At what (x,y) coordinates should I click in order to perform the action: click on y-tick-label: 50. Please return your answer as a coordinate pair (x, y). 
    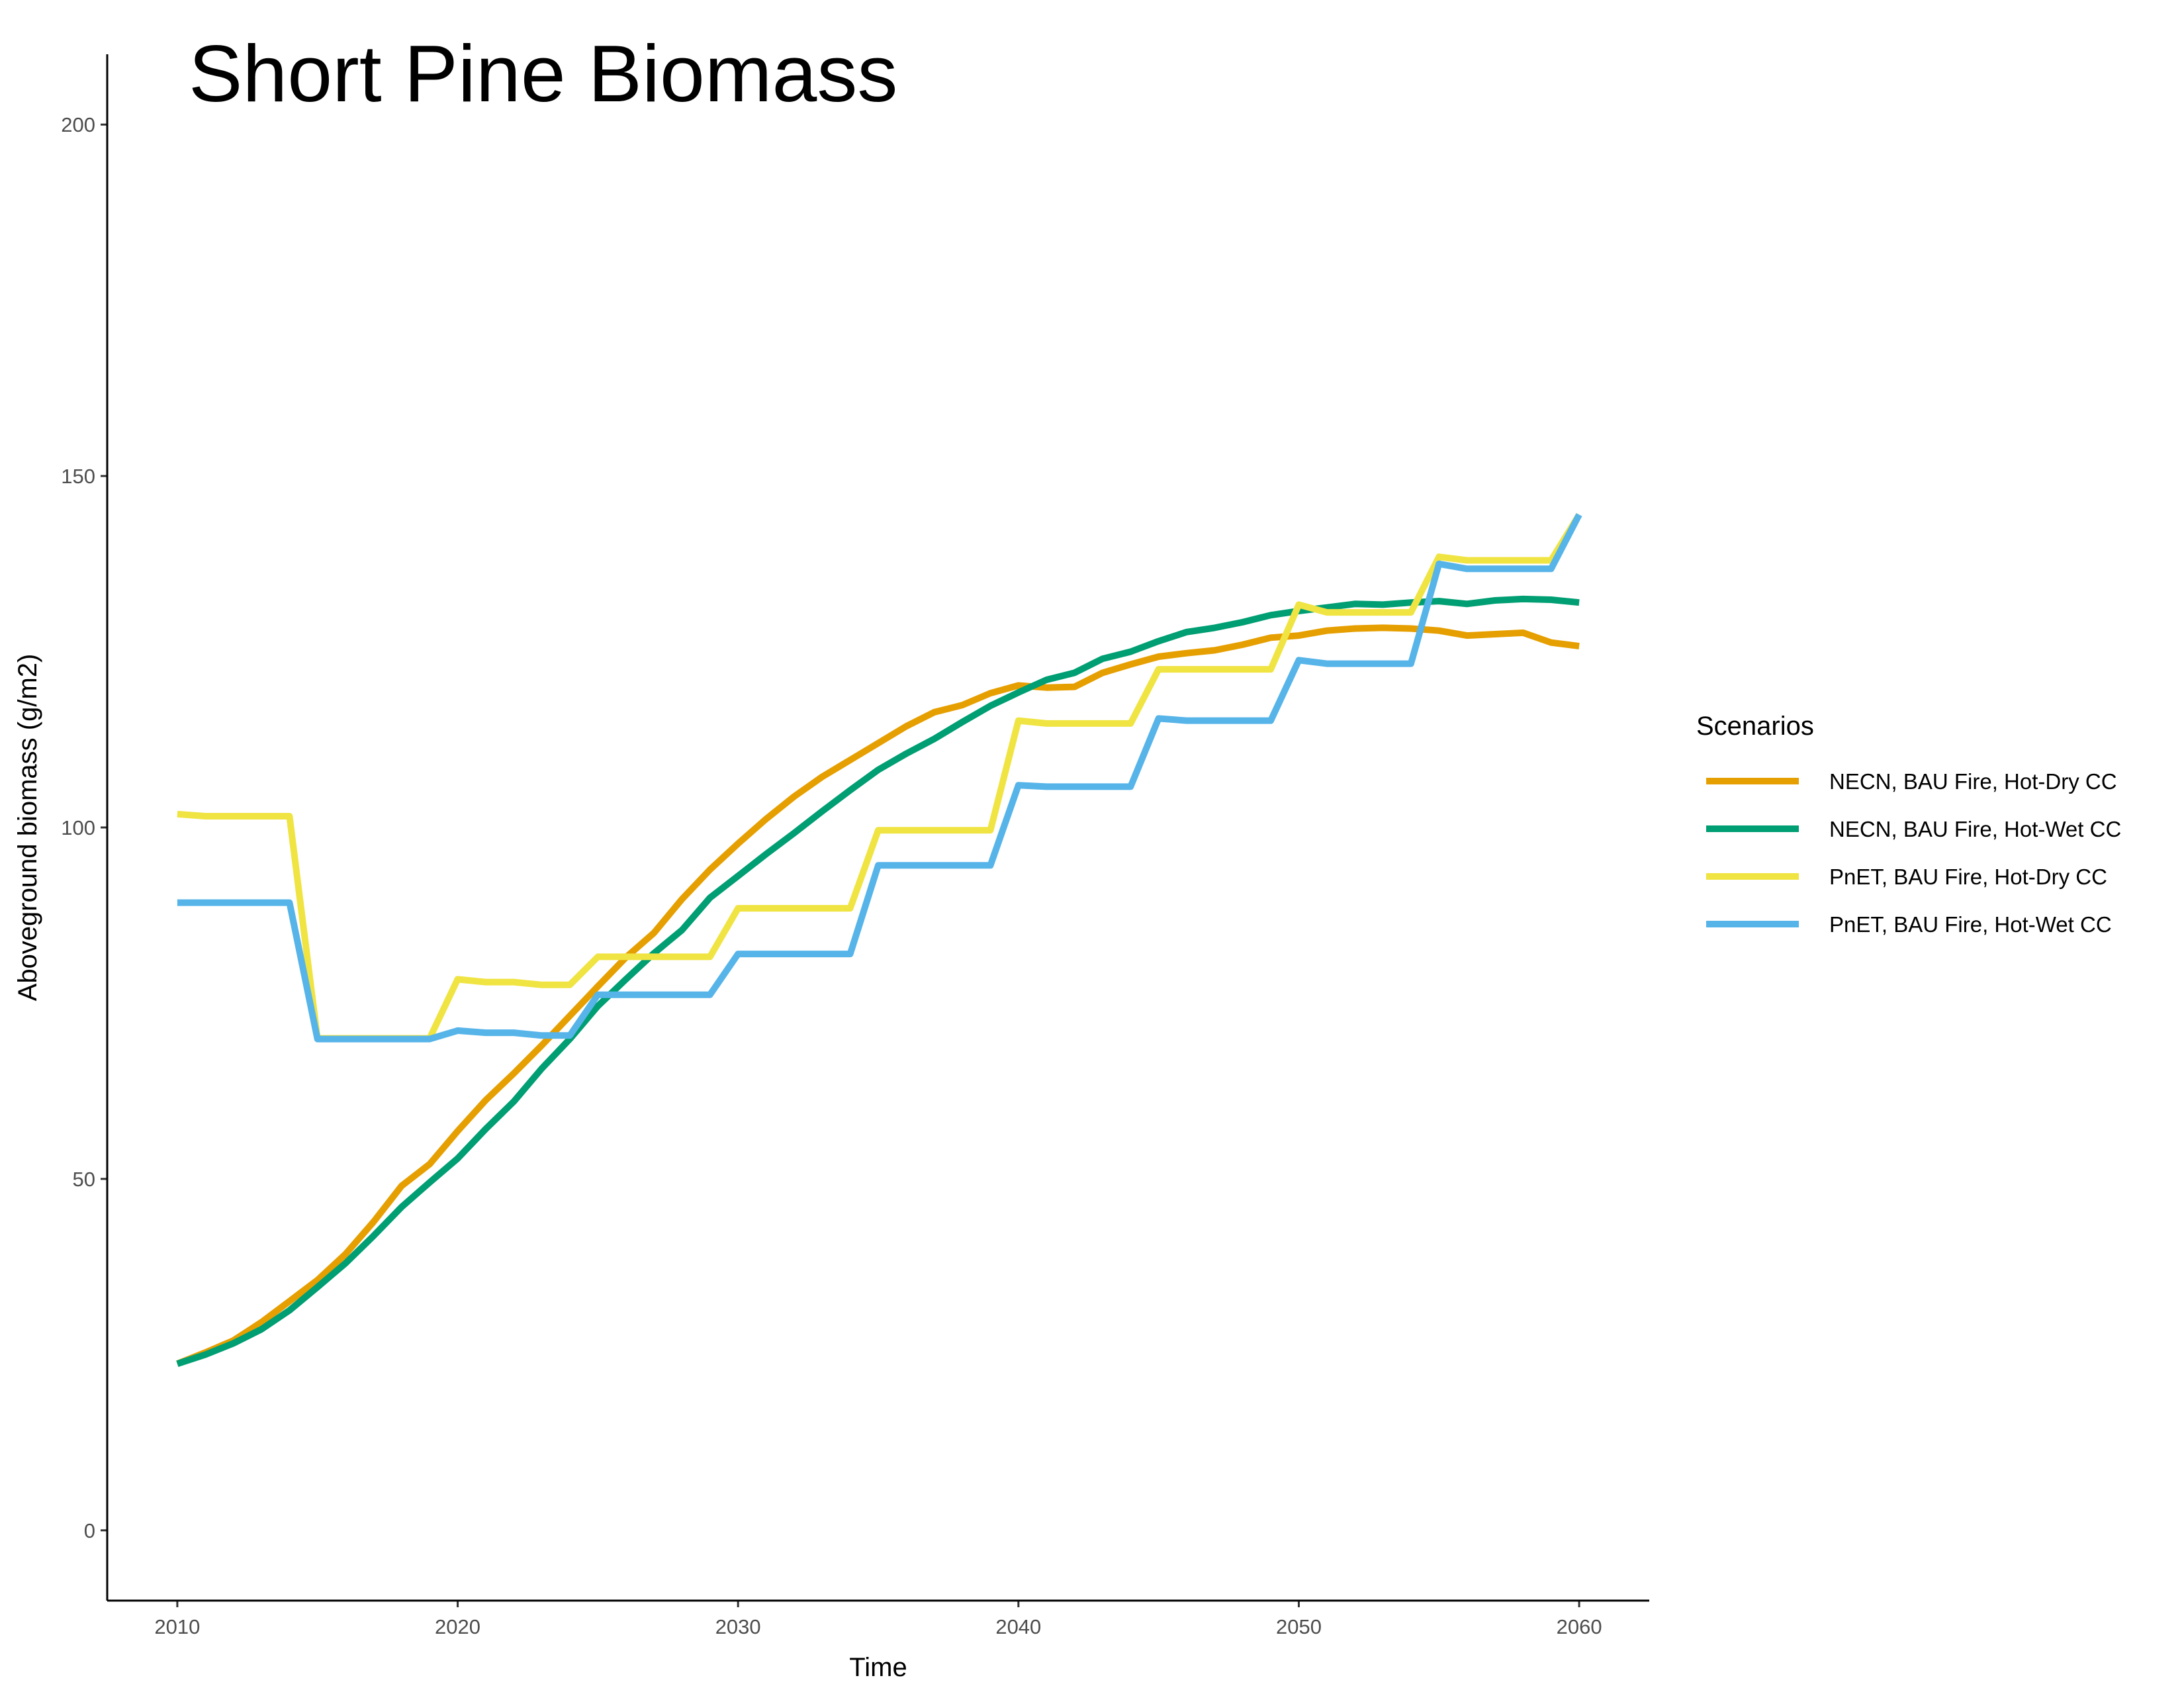
    Looking at the image, I should click on (84, 1179).